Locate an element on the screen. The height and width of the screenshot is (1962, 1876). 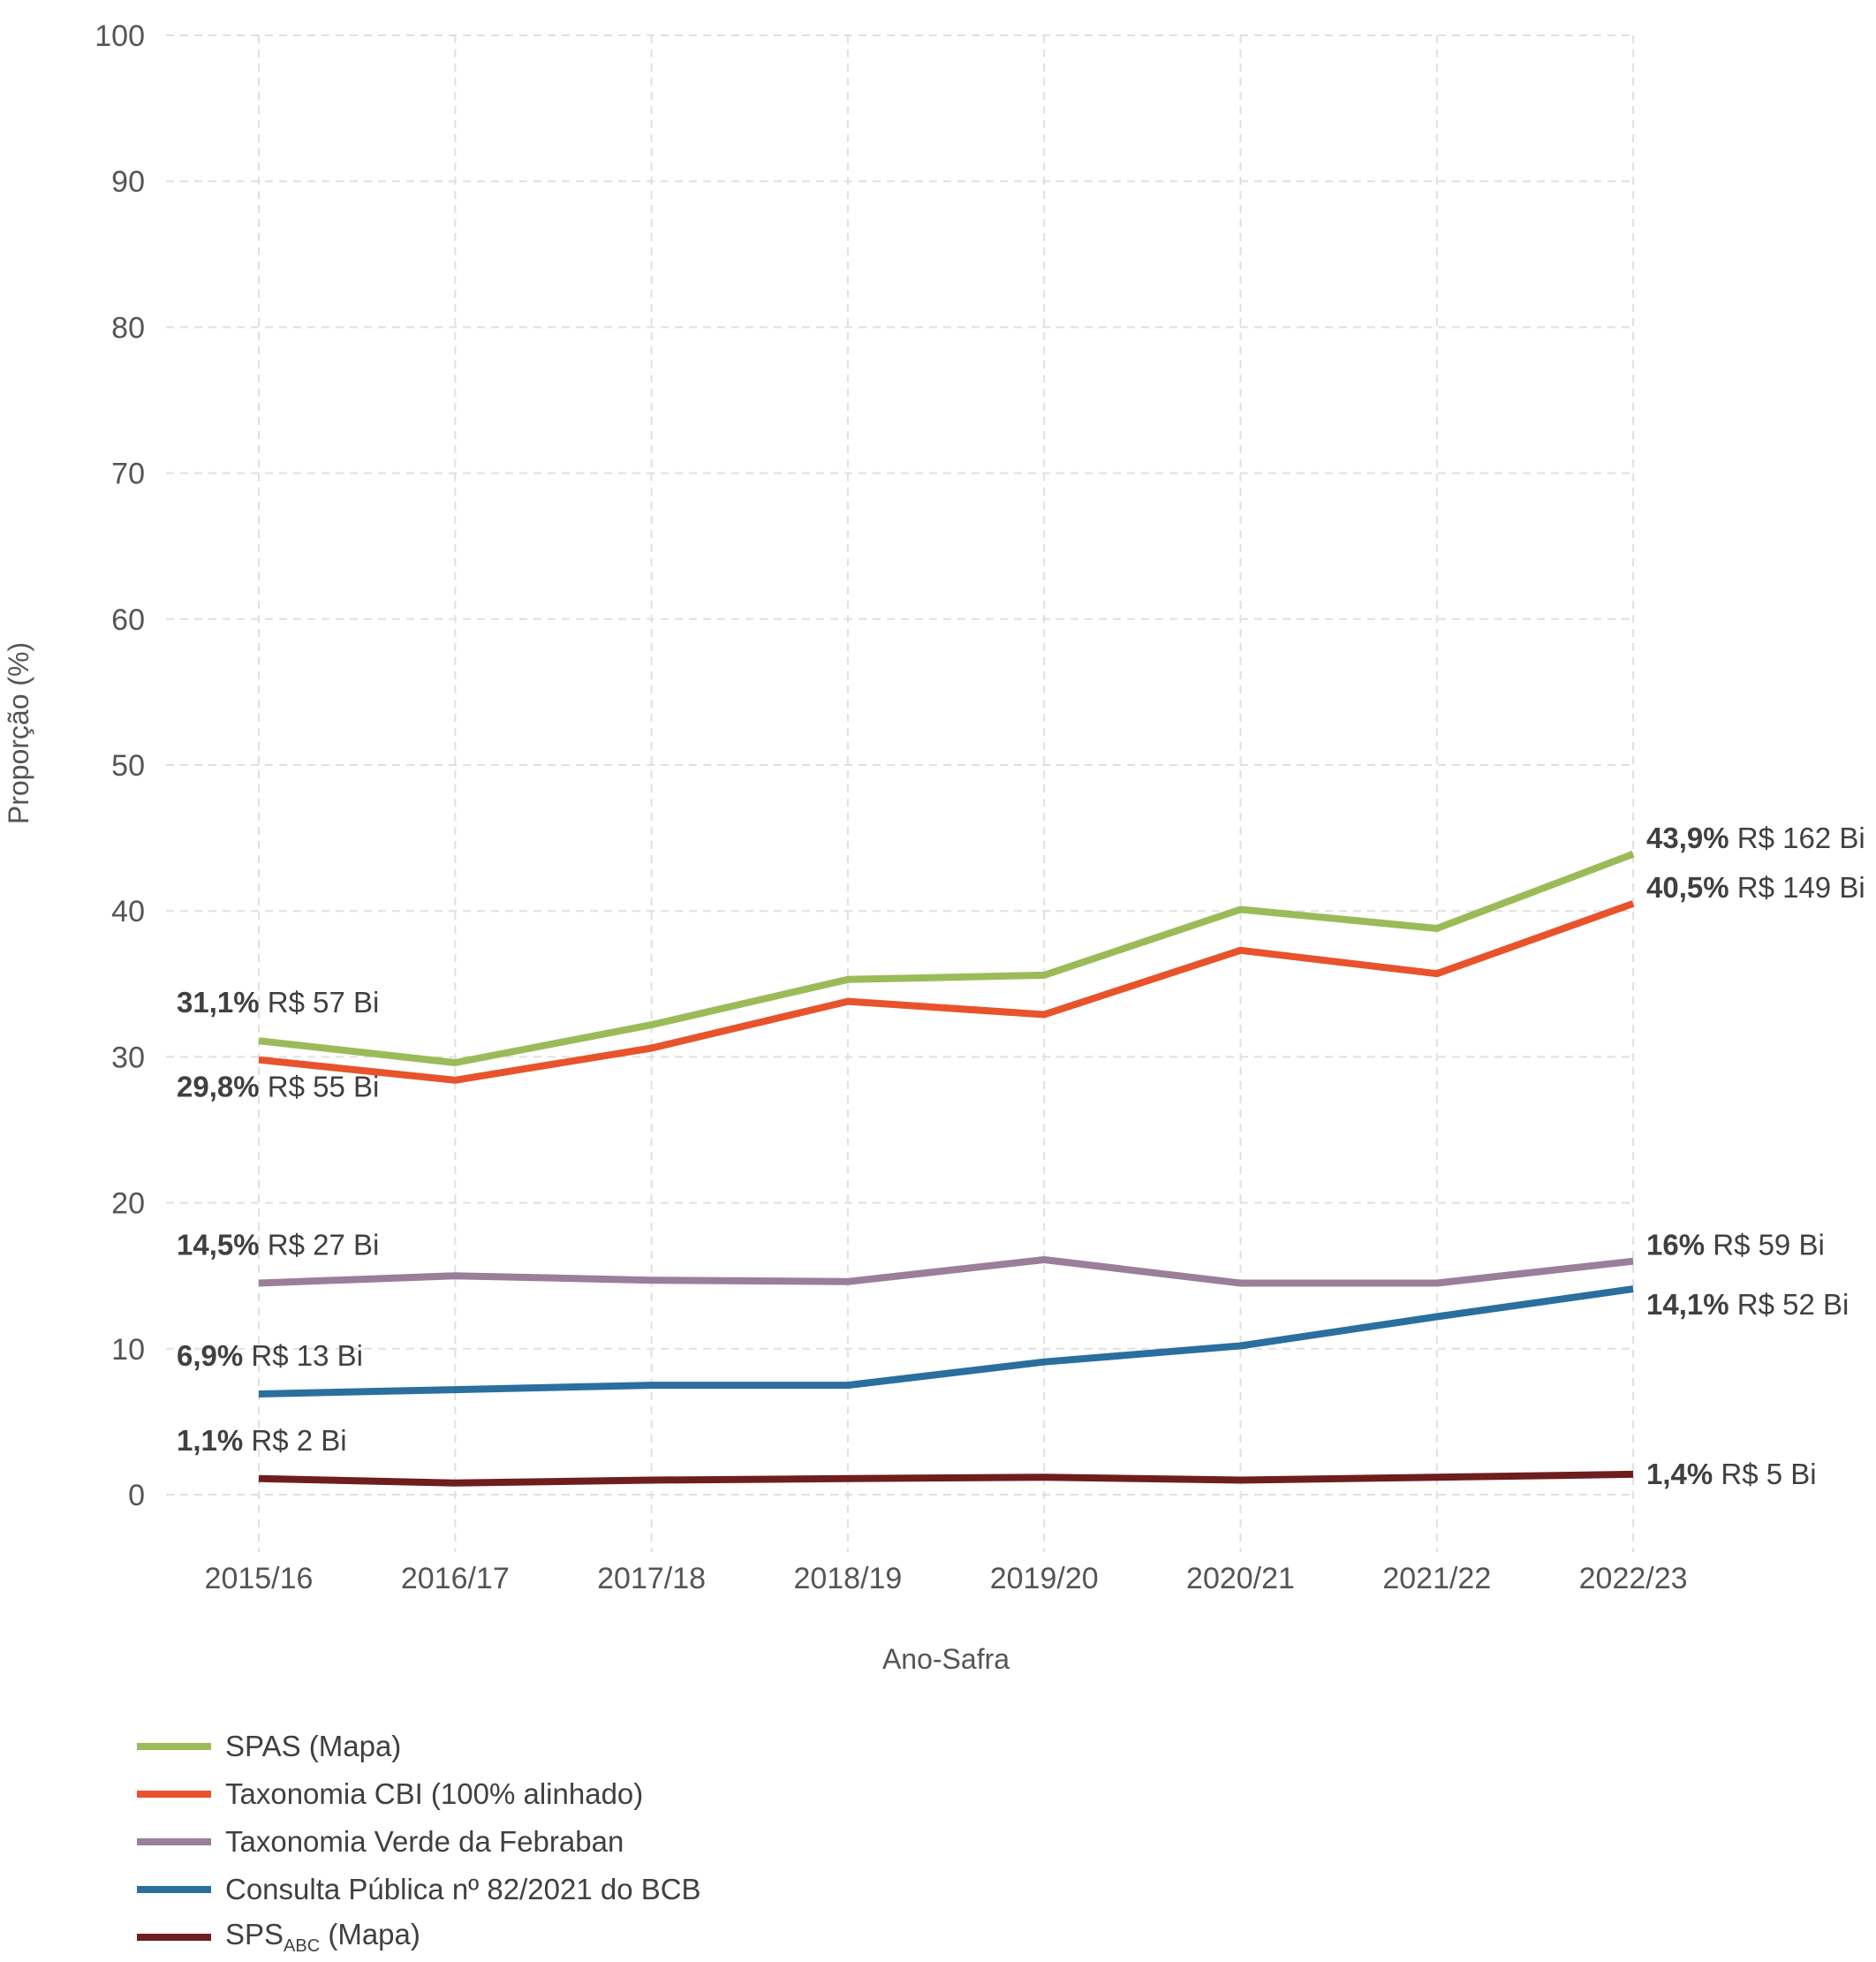
data-label-percent: 6,9% is located at coordinates (210, 1355).